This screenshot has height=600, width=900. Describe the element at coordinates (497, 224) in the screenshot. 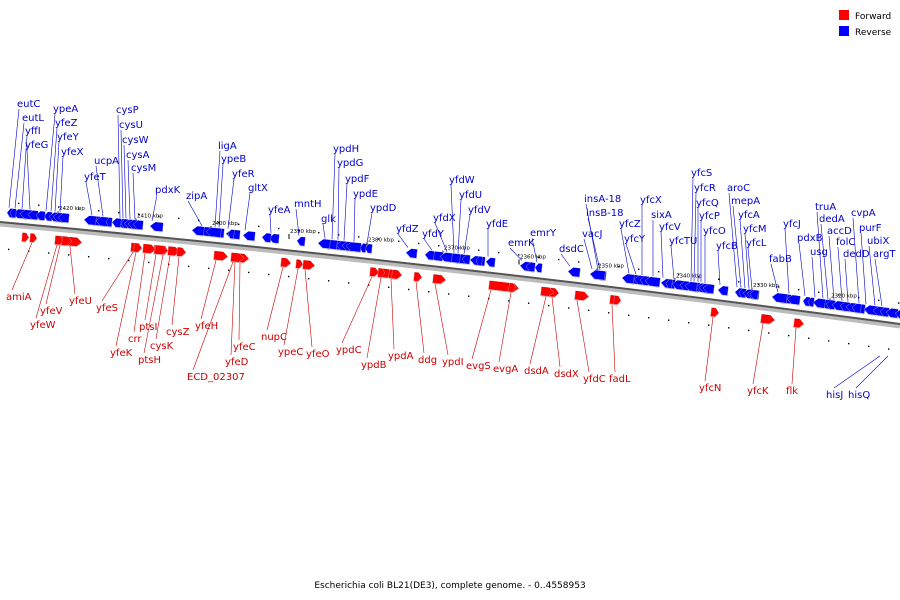

I see `gene-label-yfde: yfdE` at that location.